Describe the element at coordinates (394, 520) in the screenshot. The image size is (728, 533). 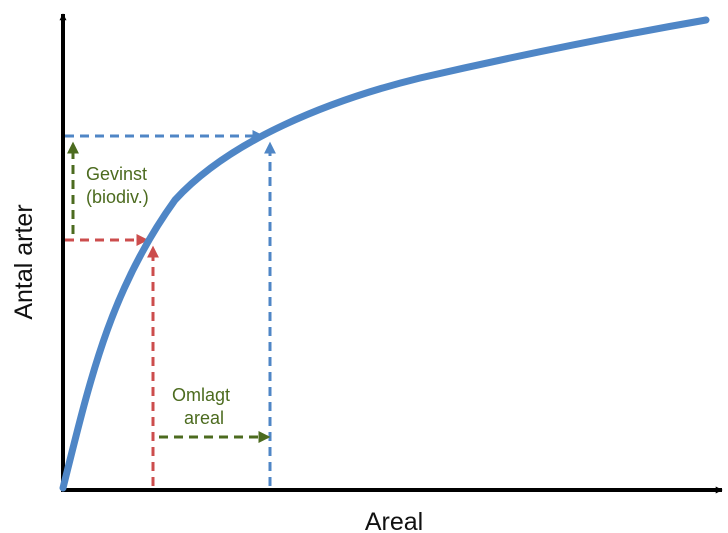
I see `x-axis-label: Areal` at that location.